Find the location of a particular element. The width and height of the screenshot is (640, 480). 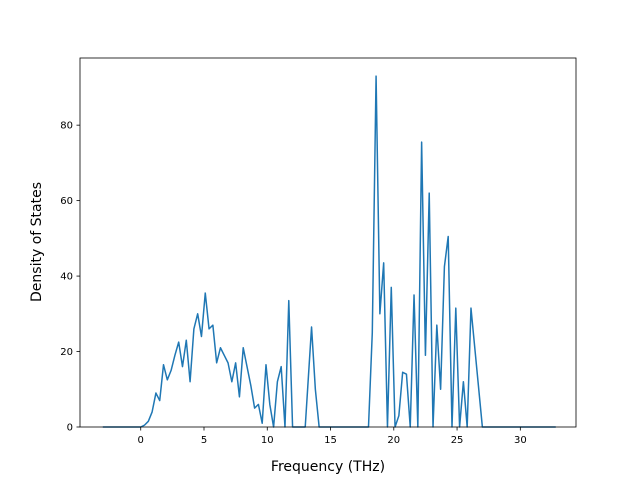

x-tick-label: 5 is located at coordinates (204, 440).